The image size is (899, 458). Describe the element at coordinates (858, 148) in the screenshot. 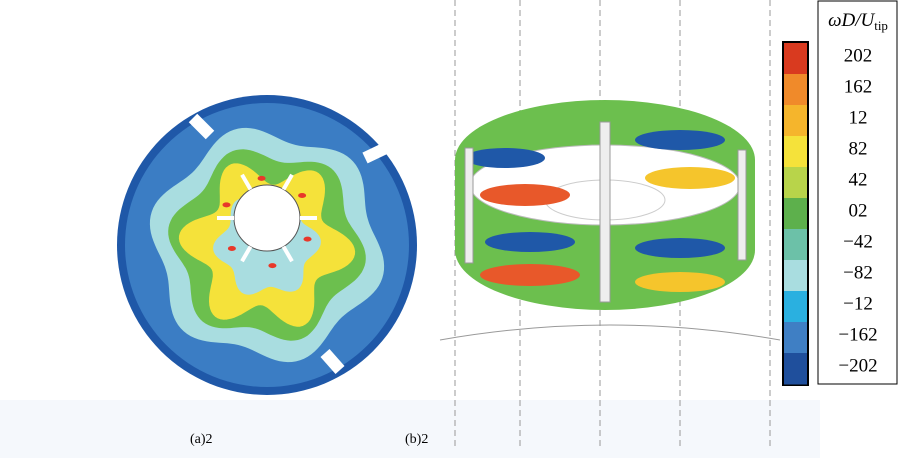

I see `colorbar-label: 82` at that location.